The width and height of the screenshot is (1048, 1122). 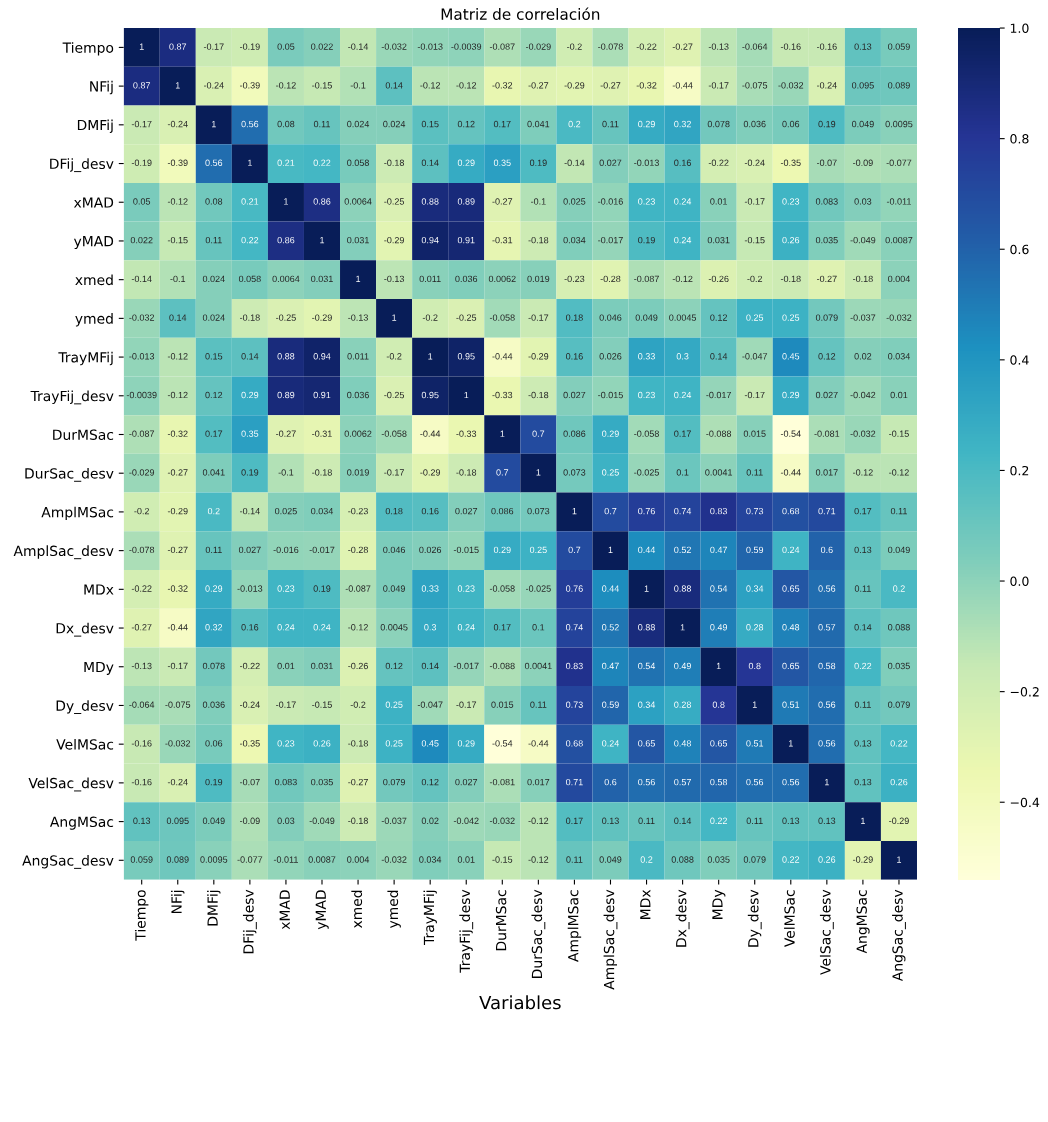 I want to click on data-label: 0.8, so click(x=754, y=666).